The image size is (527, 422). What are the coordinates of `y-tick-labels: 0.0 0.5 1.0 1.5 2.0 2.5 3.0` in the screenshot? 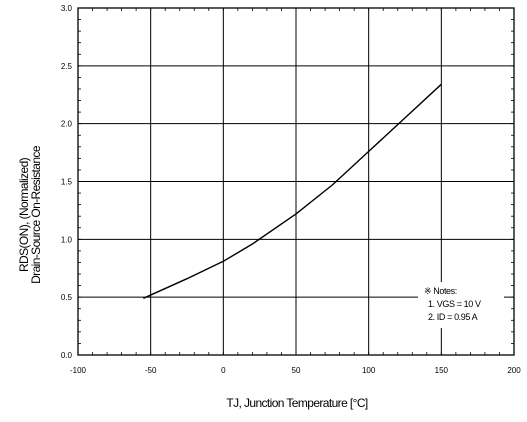 It's located at (67, 182).